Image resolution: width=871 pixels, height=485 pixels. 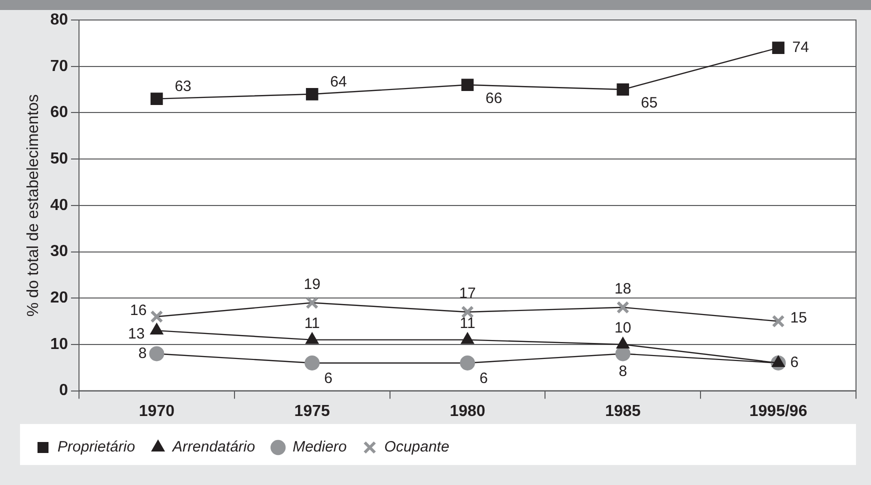 What do you see at coordinates (468, 411) in the screenshot?
I see `x-tick-label: 1980` at bounding box center [468, 411].